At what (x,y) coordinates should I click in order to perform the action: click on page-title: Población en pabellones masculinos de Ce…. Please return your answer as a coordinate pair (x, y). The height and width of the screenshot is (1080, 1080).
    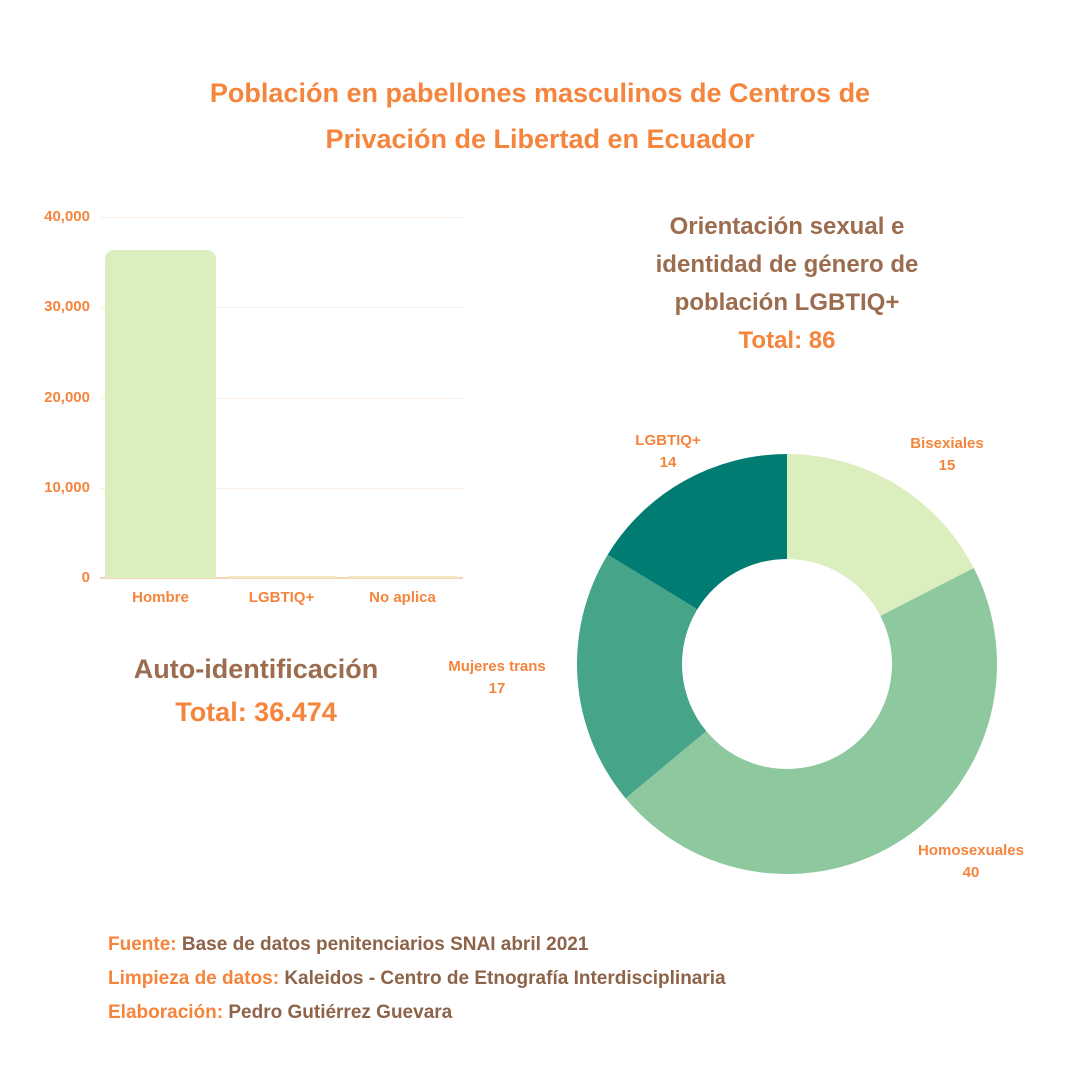
    Looking at the image, I should click on (540, 116).